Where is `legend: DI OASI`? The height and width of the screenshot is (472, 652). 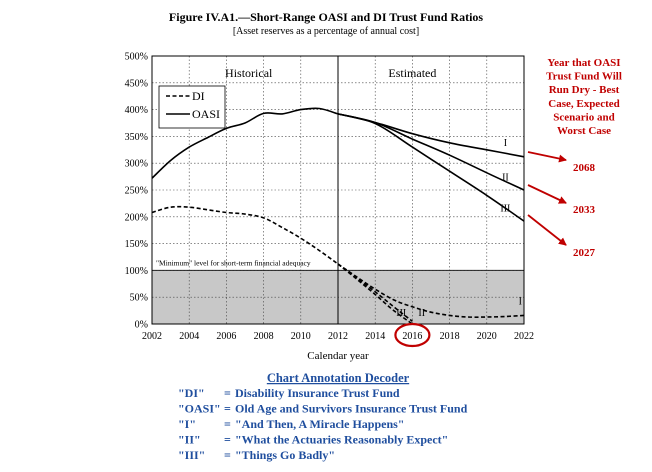
legend: DI OASI is located at coordinates (192, 107).